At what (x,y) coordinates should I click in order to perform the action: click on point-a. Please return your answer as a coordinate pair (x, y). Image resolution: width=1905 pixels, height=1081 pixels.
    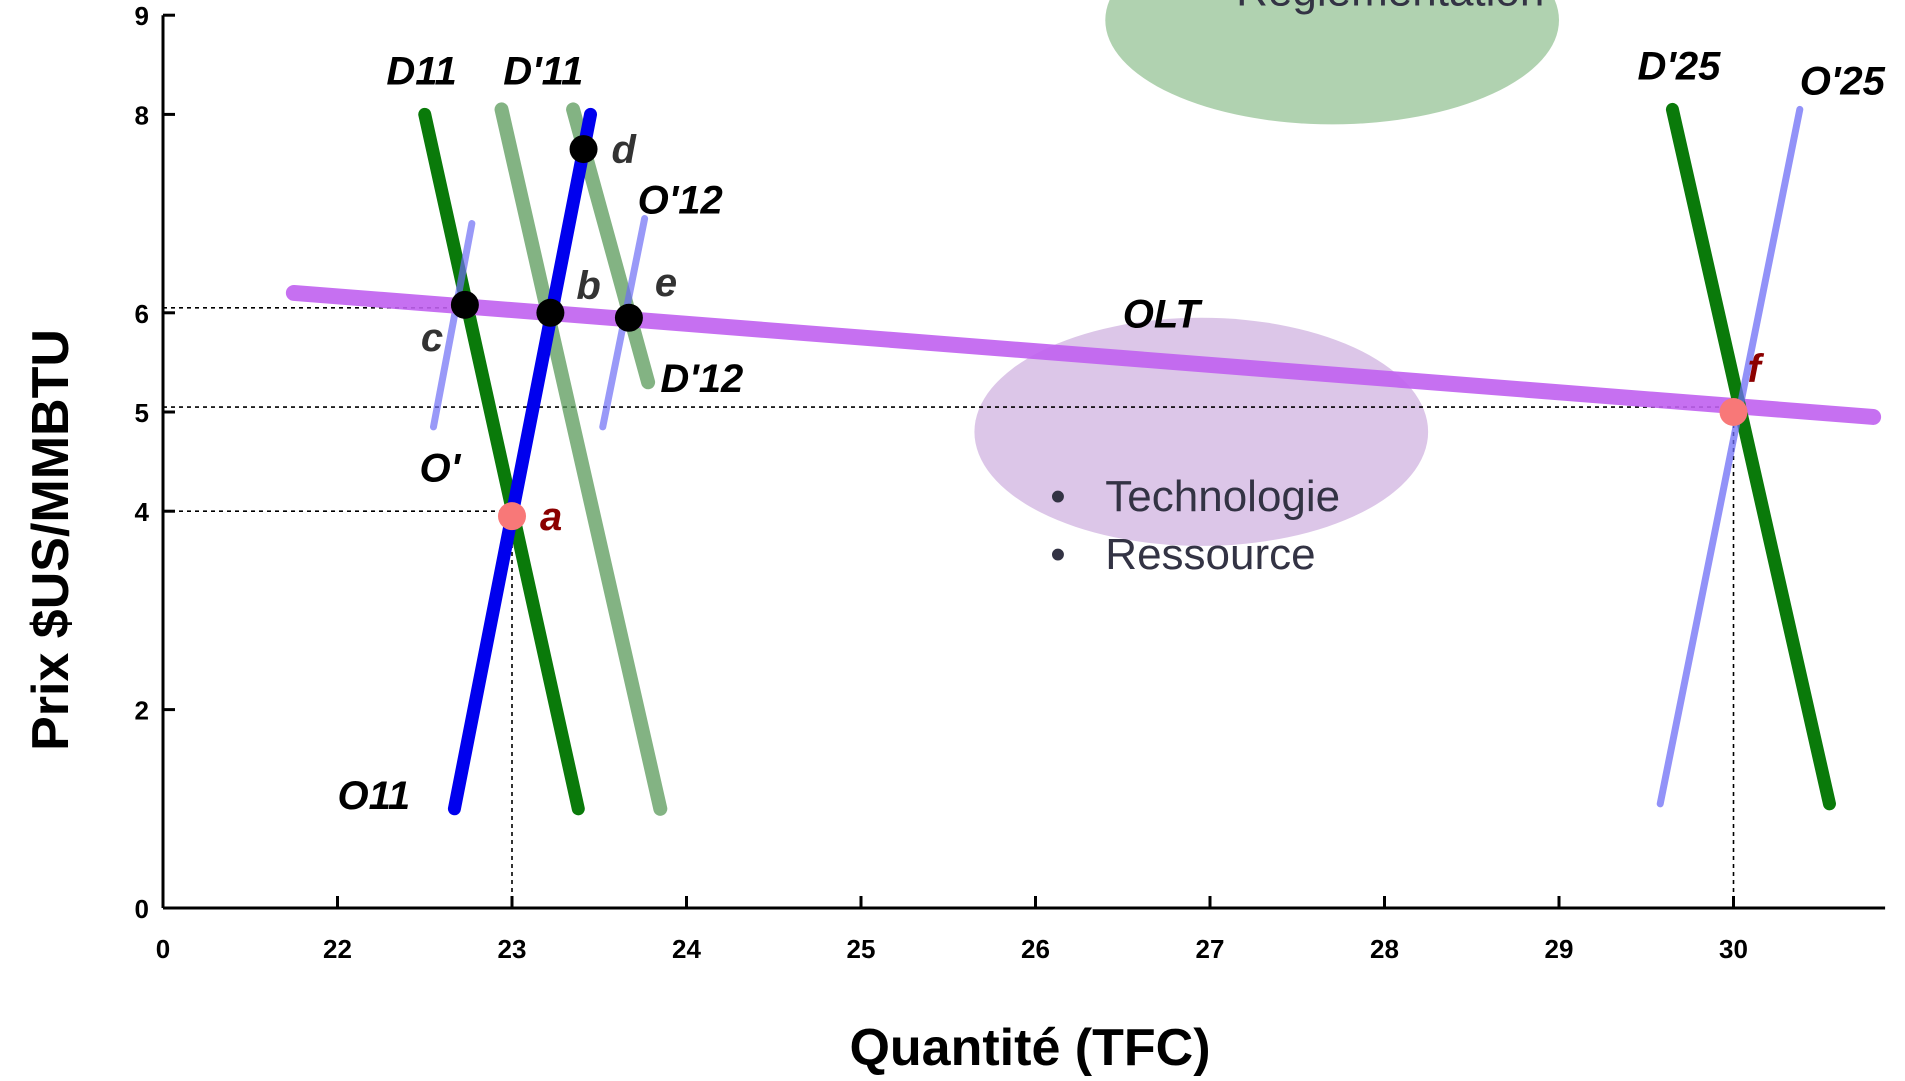
    Looking at the image, I should click on (512, 516).